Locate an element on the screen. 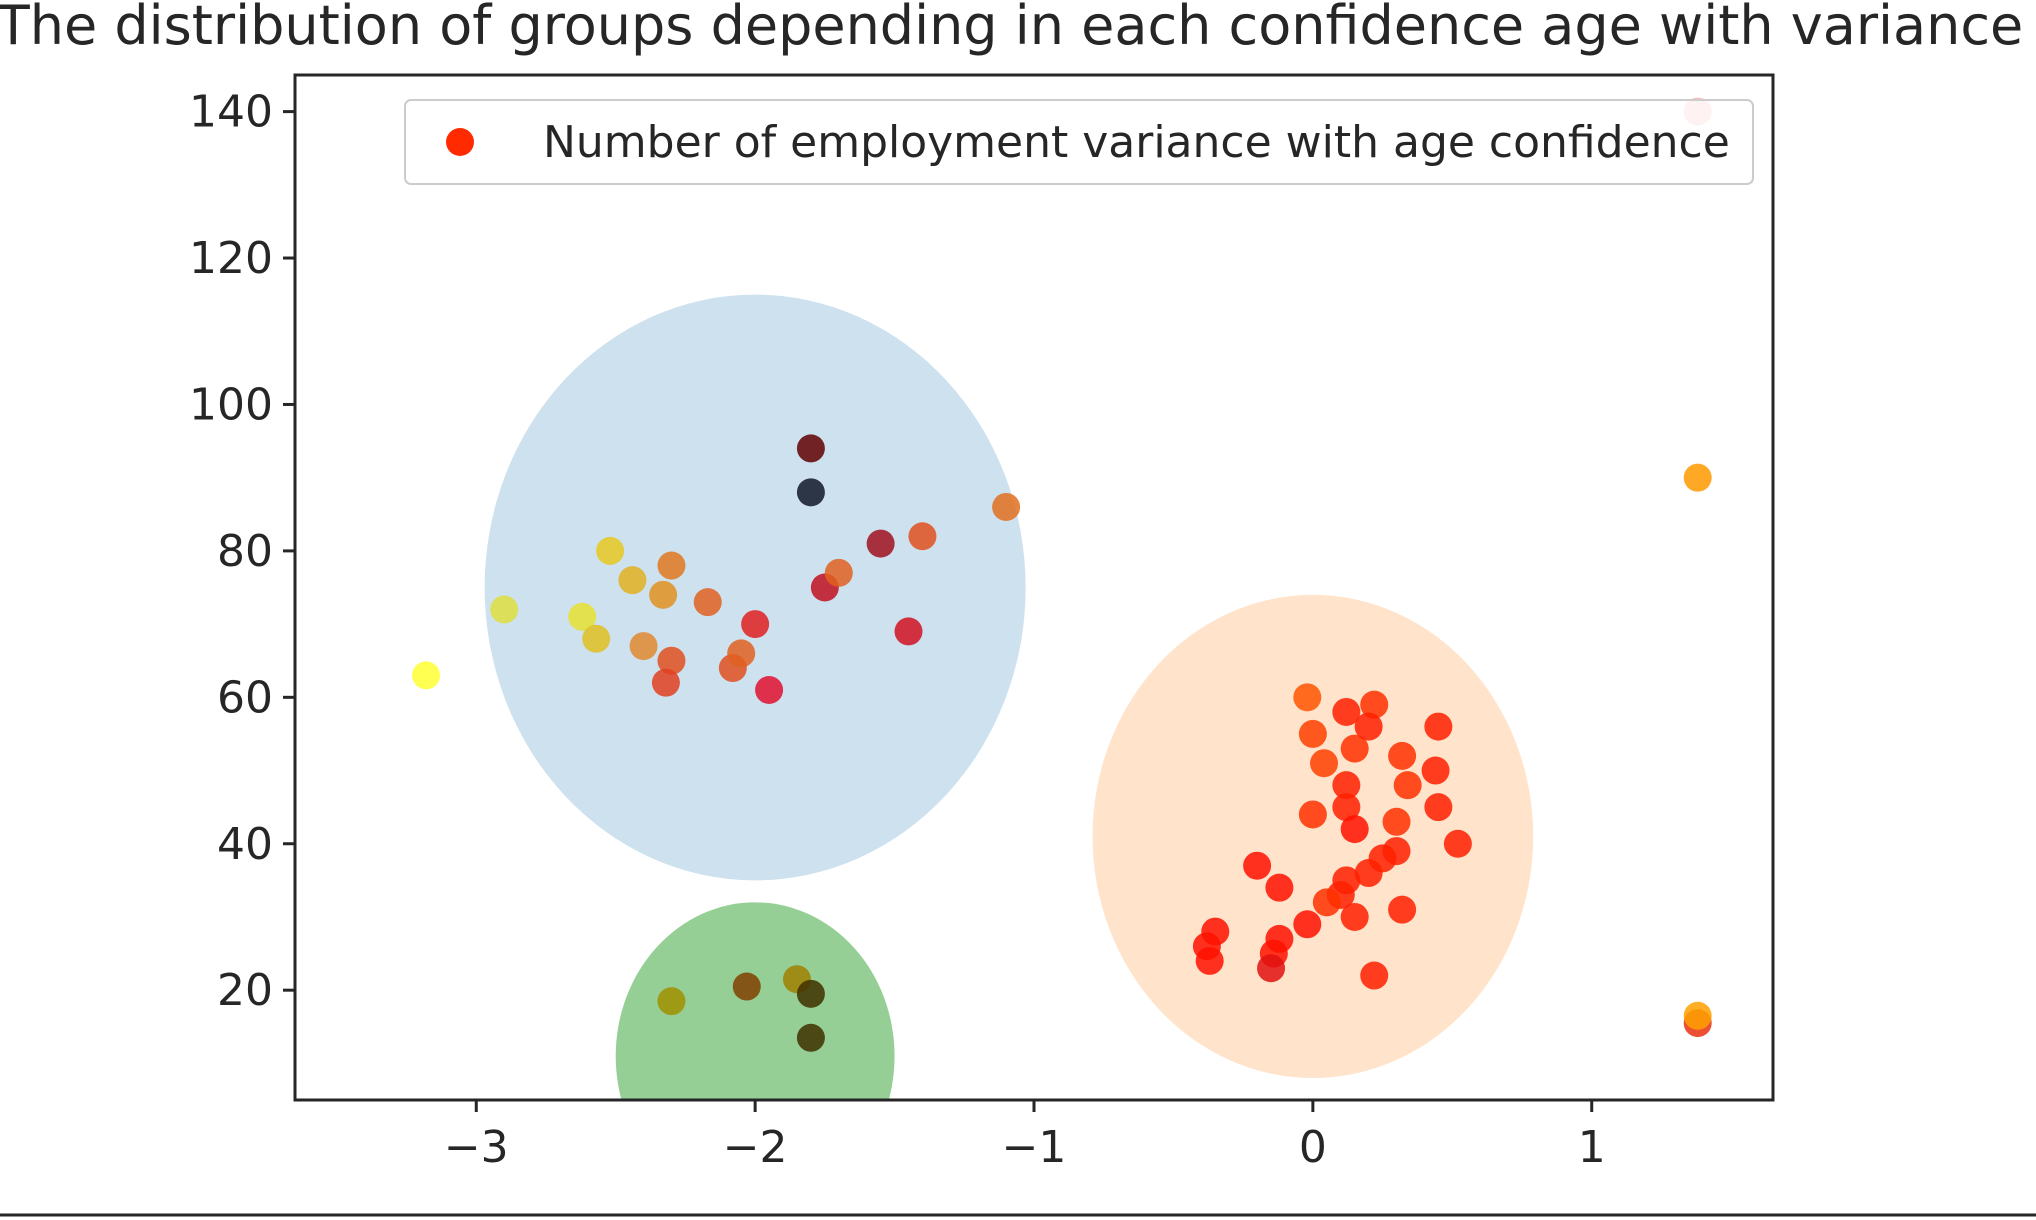 This screenshot has width=2036, height=1220. x-axis-ticks: −3 −2 −1 0 1 is located at coordinates (1025, 1136).